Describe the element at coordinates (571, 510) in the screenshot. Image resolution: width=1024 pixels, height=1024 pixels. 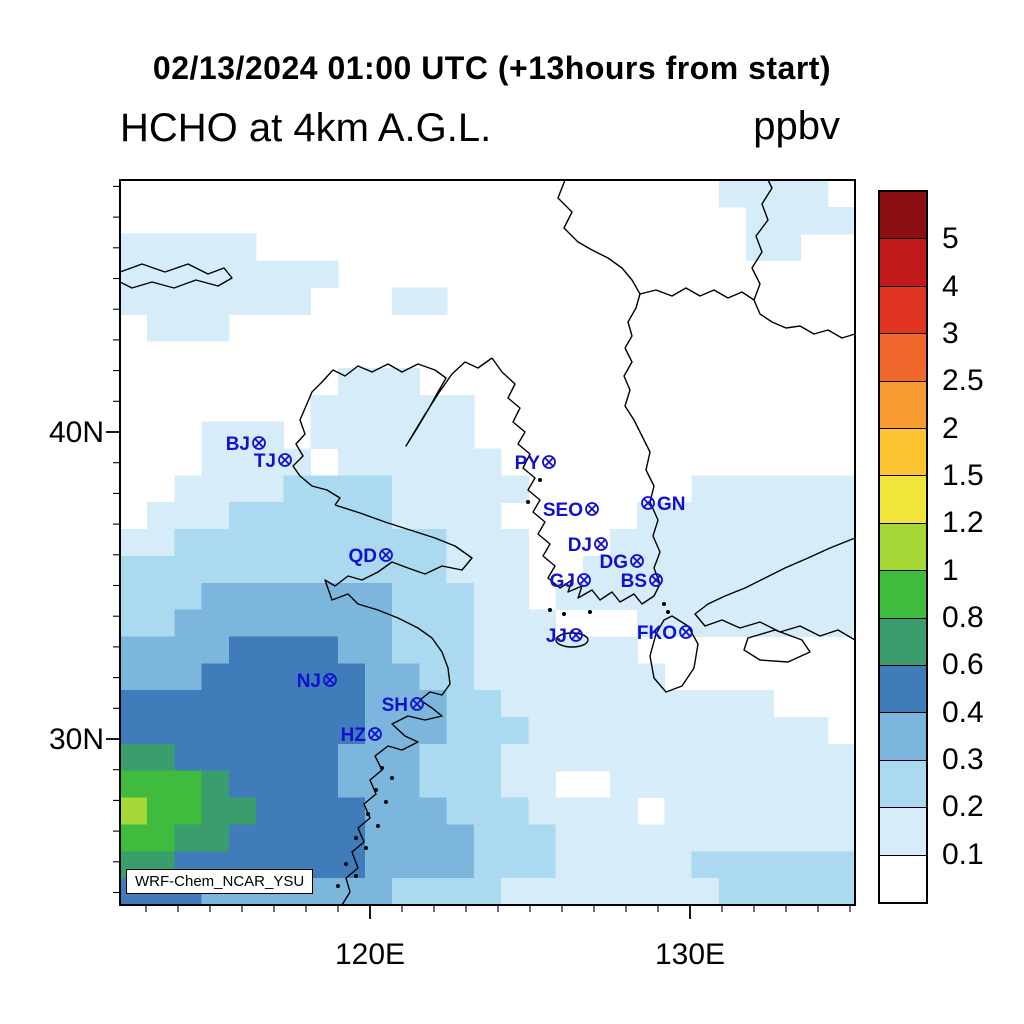
I see `station-seo: SEO` at that location.